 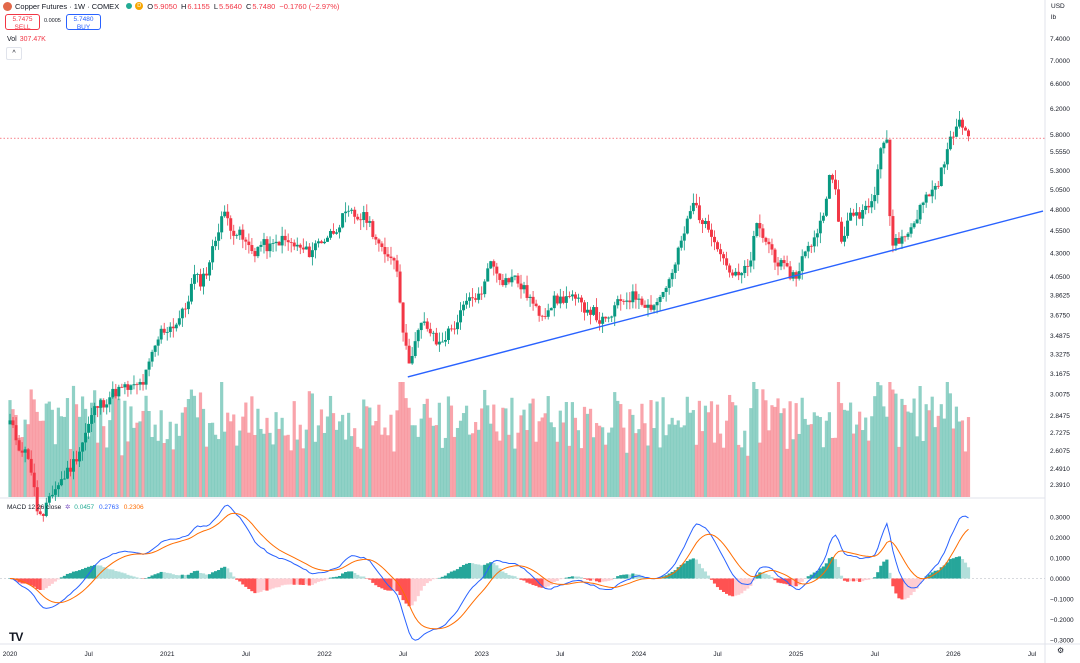 I want to click on time-tick-label: 2025, so click(x=796, y=654).